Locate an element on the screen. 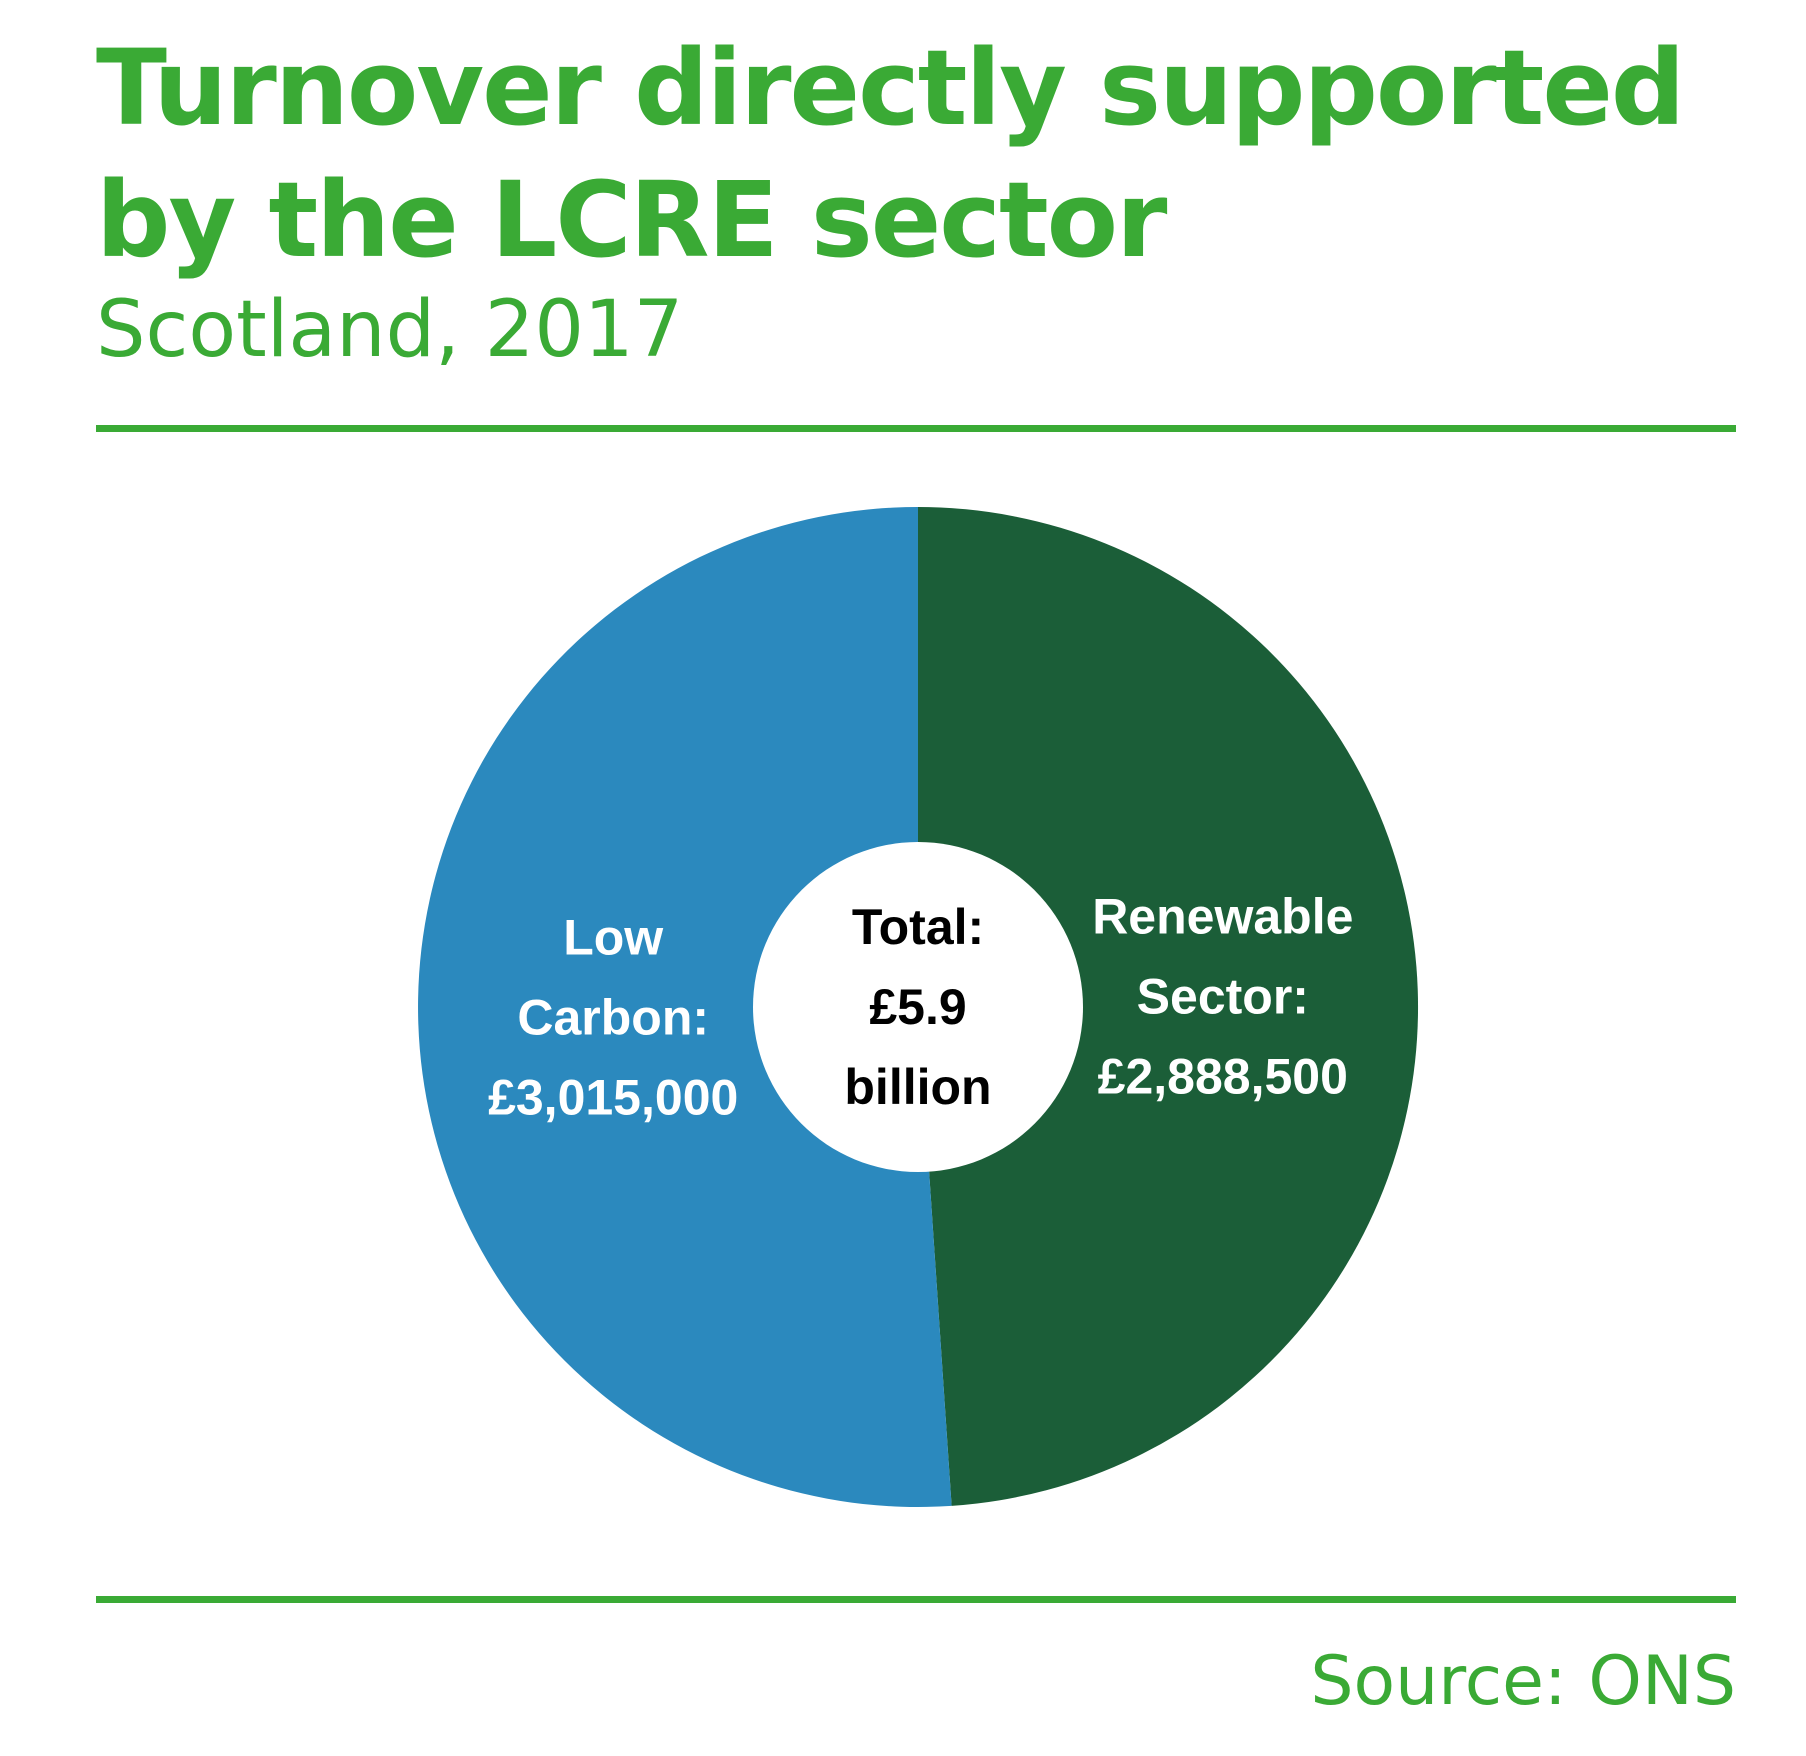  top-divider is located at coordinates (916, 428).